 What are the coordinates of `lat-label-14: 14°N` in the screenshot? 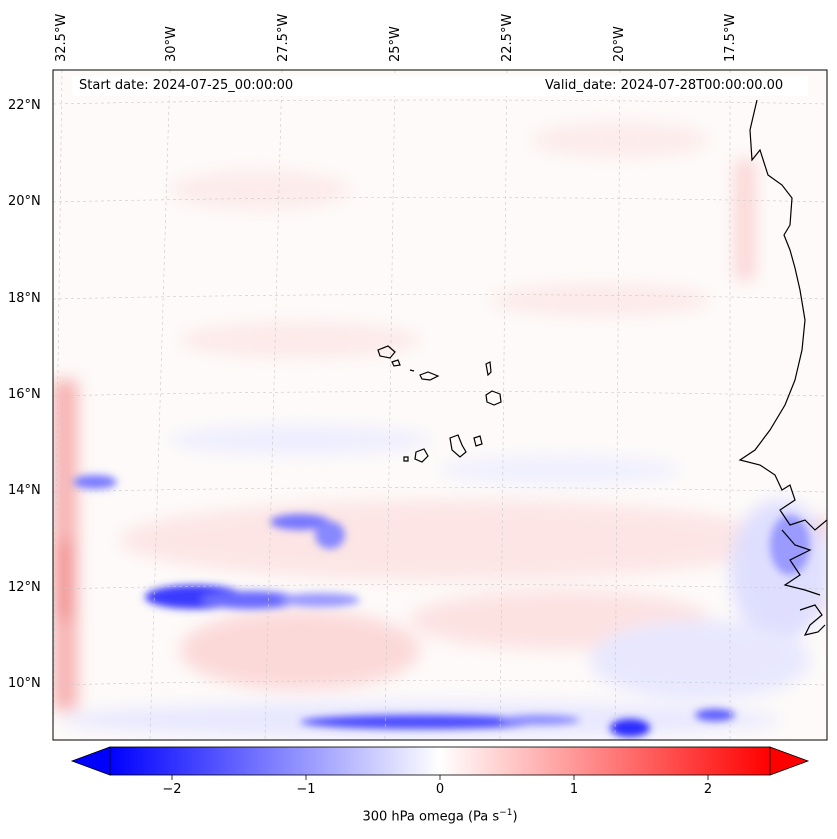 It's located at (24, 490).